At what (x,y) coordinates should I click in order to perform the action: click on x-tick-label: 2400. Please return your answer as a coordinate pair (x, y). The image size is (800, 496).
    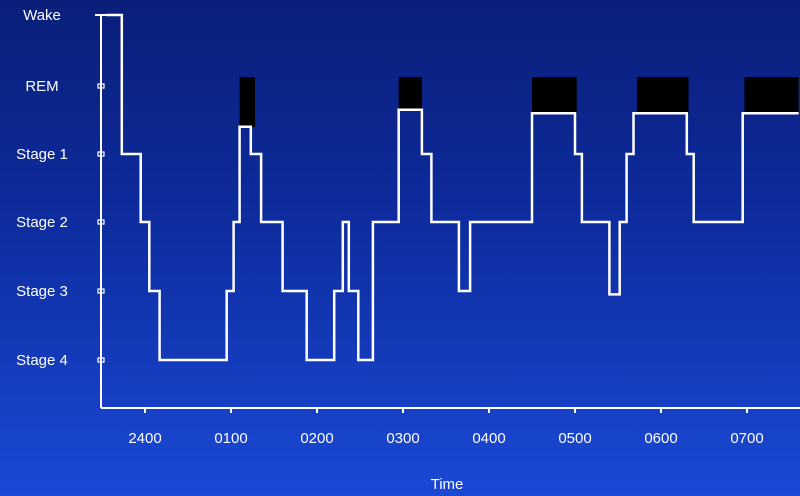
    Looking at the image, I should click on (144, 438).